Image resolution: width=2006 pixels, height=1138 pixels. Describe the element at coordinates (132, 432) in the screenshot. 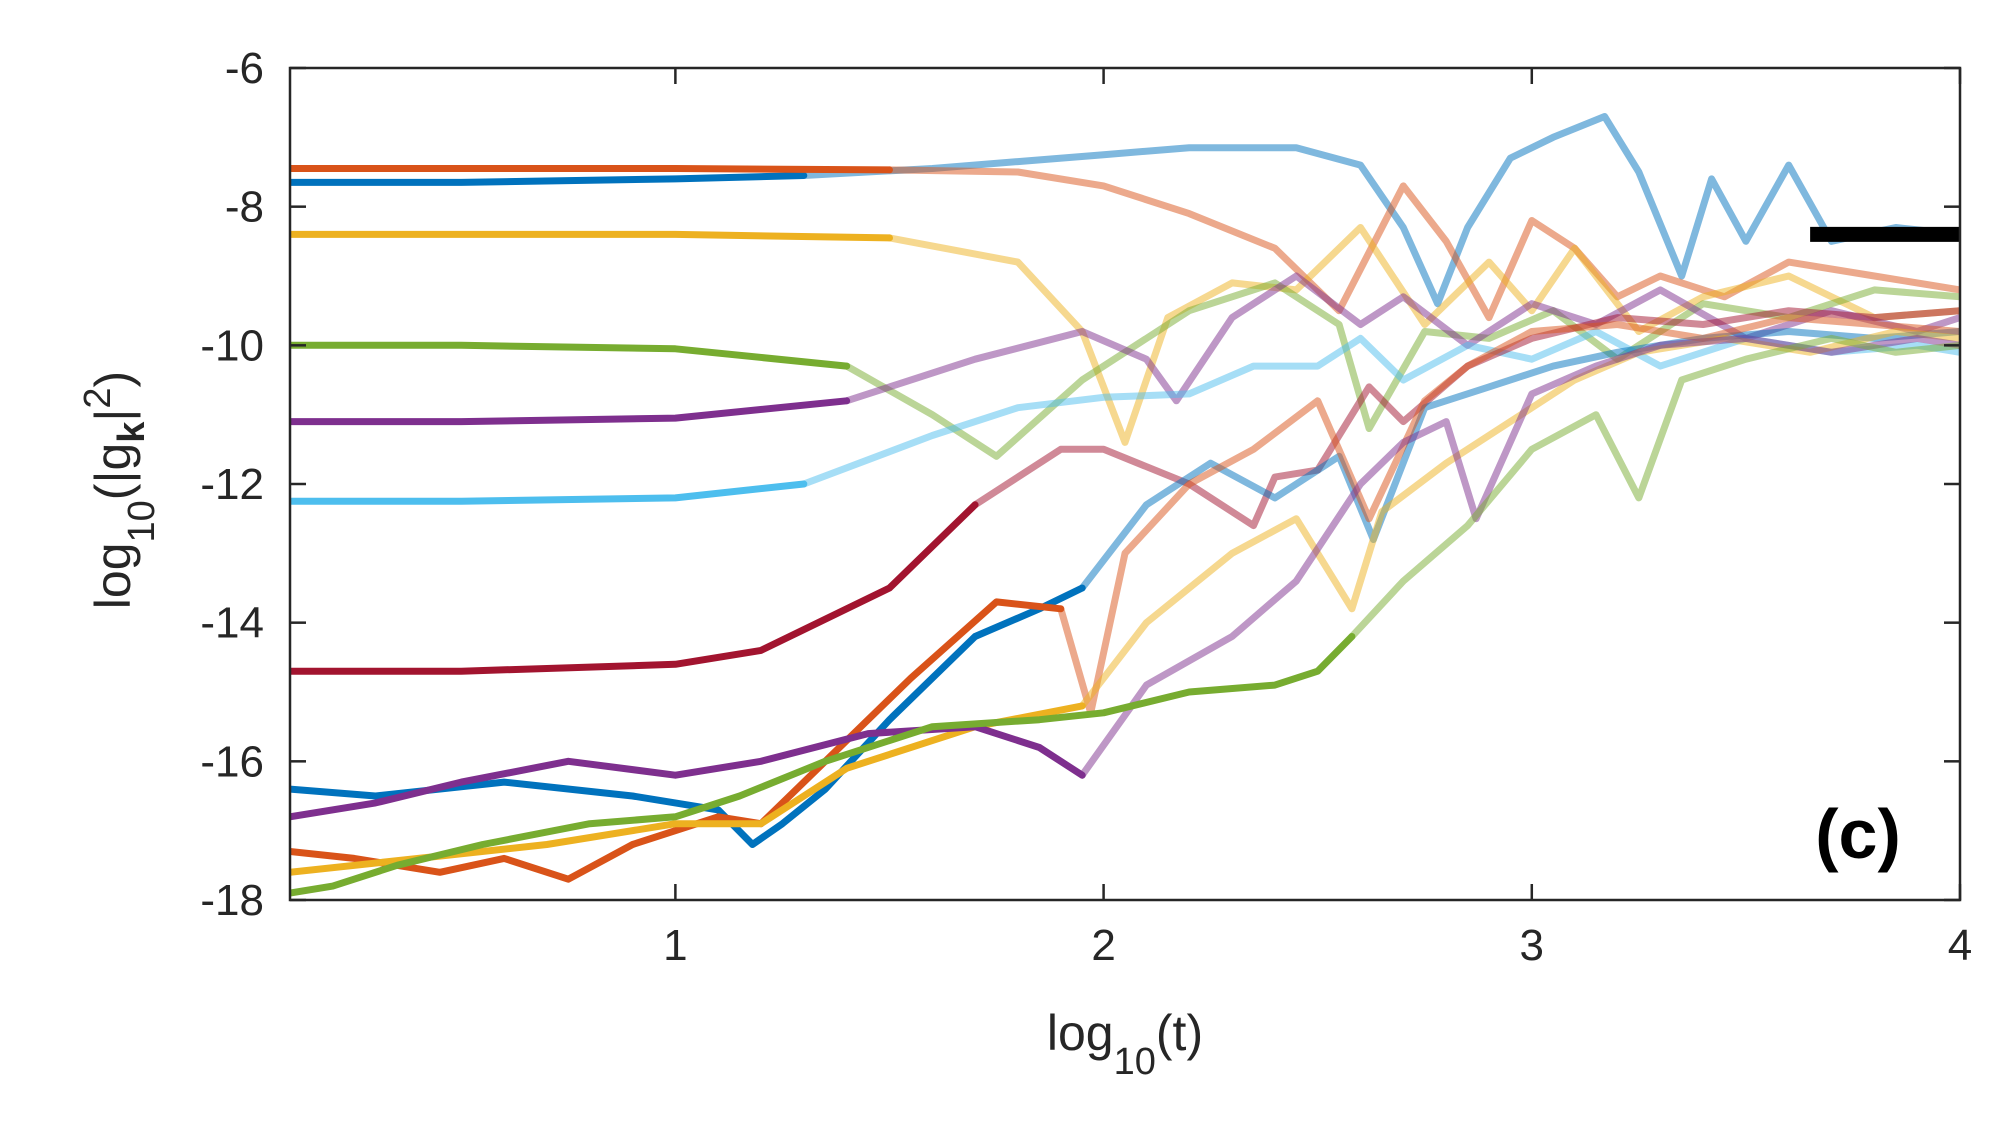

I see `y-axis-label-bold-subscript: k` at that location.